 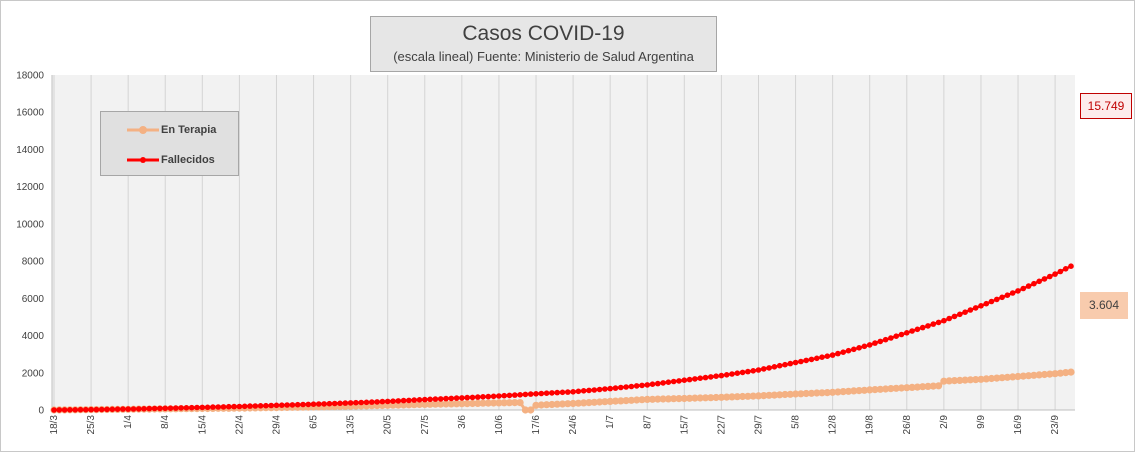 I want to click on x-tick-label-8/7: 8/7, so click(x=647, y=422).